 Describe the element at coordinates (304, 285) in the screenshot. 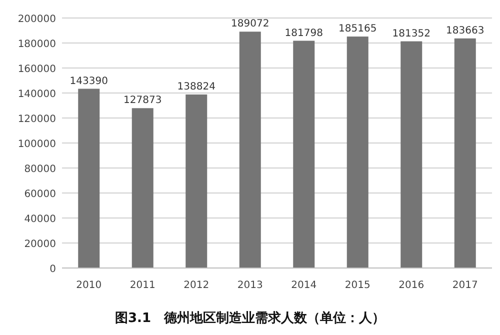

I see `x-tick-label: 2014` at that location.